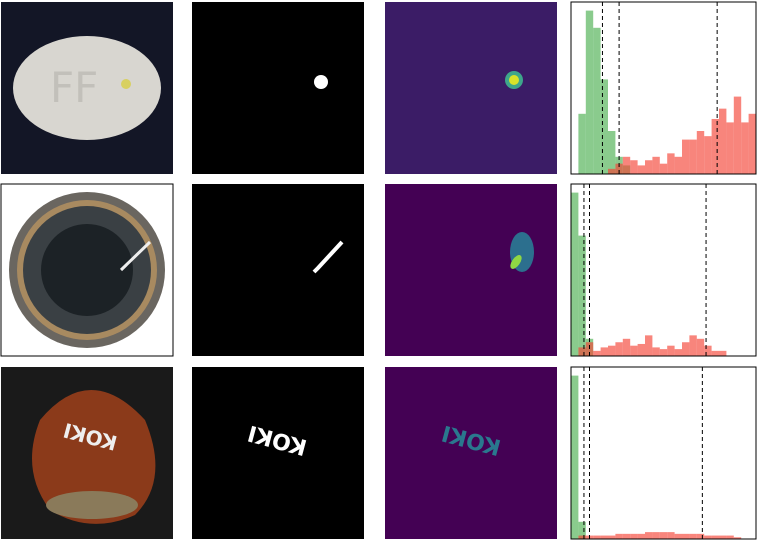 The width and height of the screenshot is (762, 543). I want to click on bottle-bottom, so click(87, 270).